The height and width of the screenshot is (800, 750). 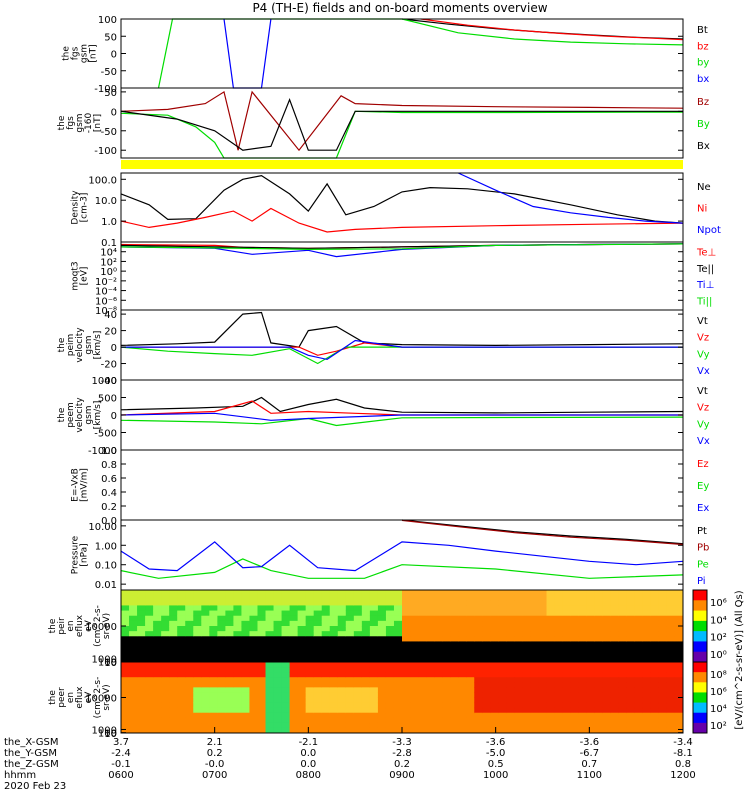 I want to click on legend-label: Vy, so click(x=703, y=354).